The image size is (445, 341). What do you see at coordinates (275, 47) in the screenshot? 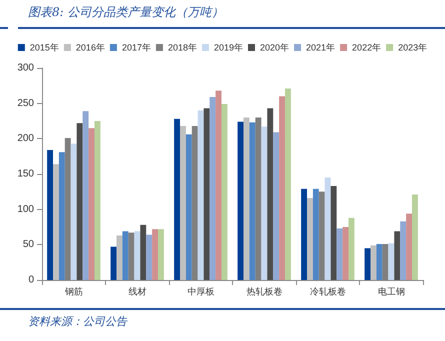
I see `legend-label: 2020年` at bounding box center [275, 47].